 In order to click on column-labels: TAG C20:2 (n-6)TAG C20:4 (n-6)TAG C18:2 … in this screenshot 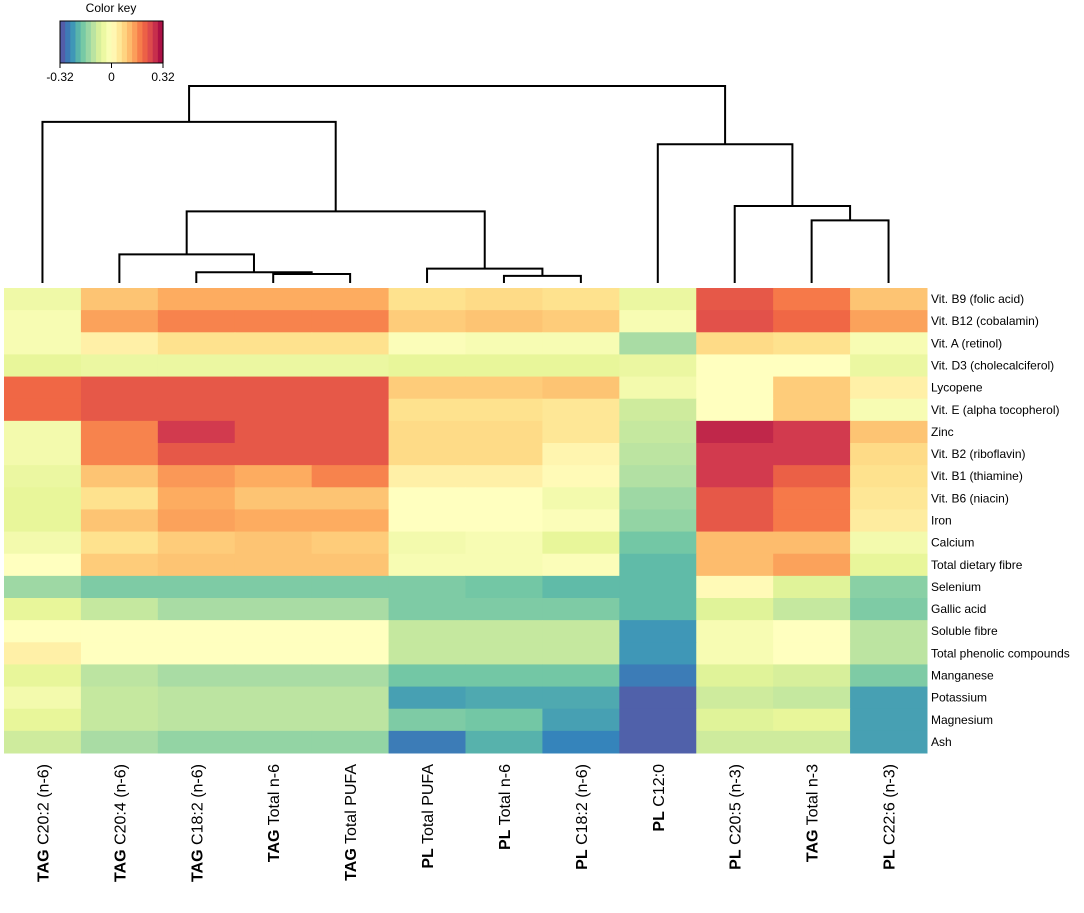, I will do `click(466, 823)`.